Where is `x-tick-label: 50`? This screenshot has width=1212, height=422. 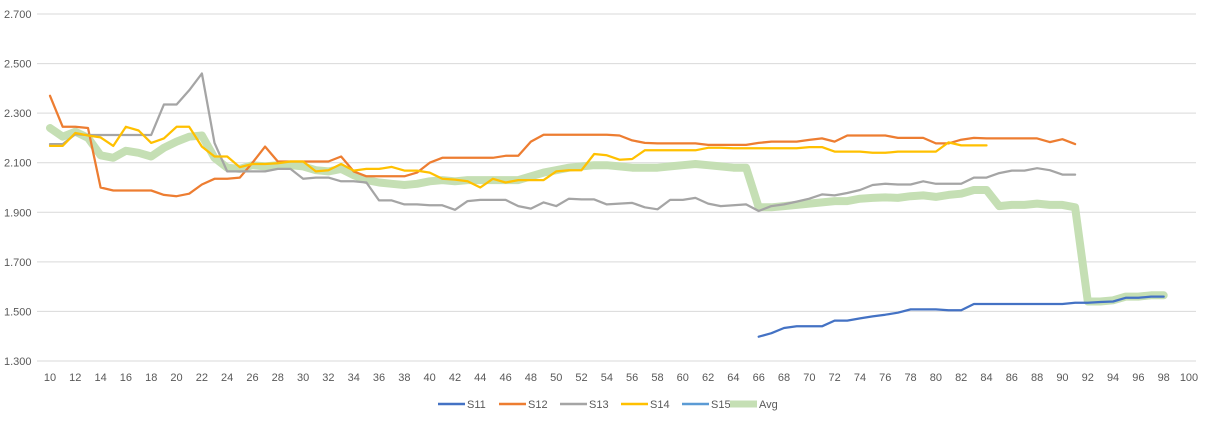
x-tick-label: 50 is located at coordinates (556, 378).